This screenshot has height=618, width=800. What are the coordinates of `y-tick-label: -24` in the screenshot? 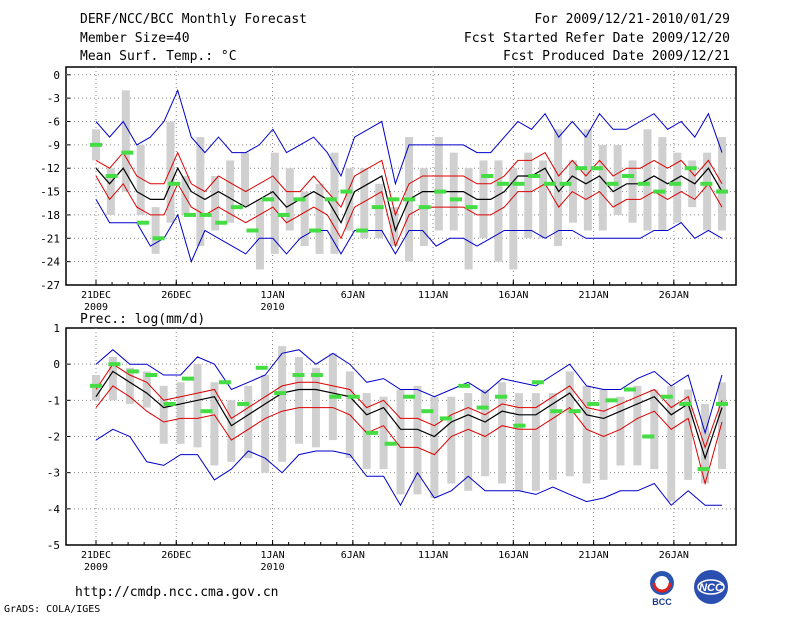 It's located at (50, 262).